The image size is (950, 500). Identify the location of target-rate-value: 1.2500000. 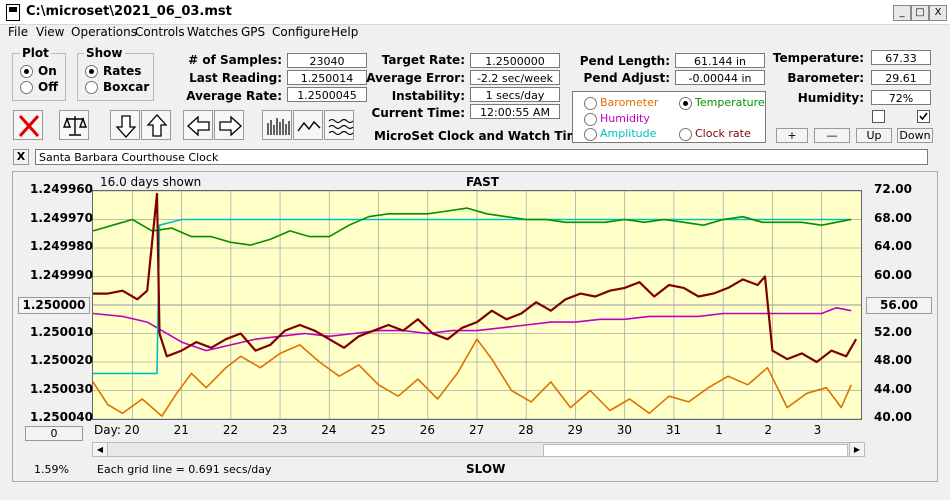
(515, 60).